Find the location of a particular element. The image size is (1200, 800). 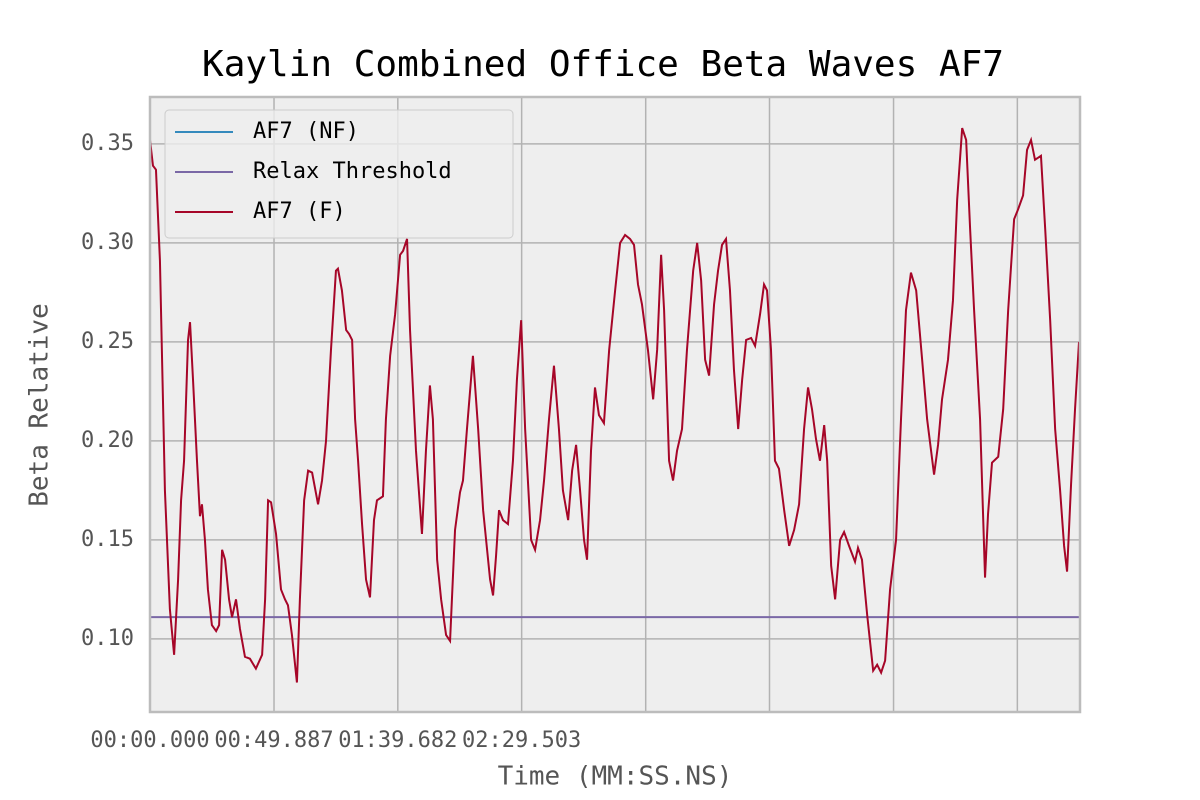

y-axis-label: Beta Relative is located at coordinates (40, 405).